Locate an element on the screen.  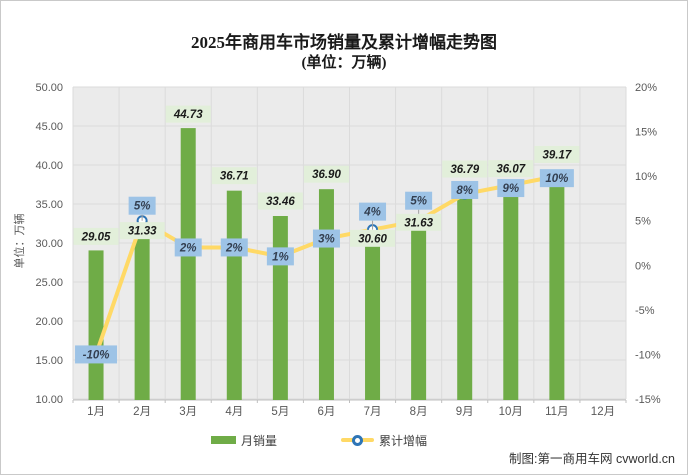
bar-value-label: 36.90 is located at coordinates (326, 175).